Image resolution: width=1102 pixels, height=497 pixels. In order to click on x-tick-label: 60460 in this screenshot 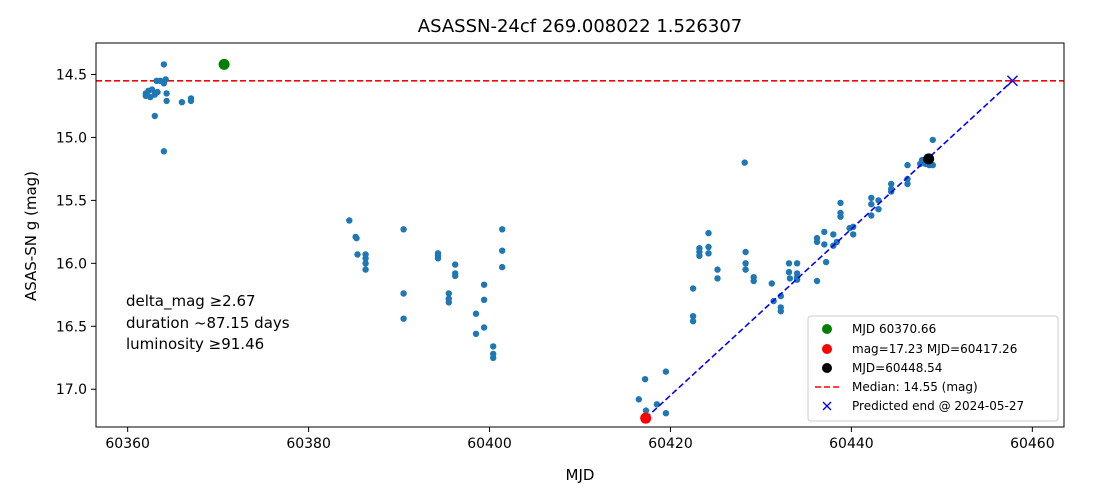, I will do `click(1032, 444)`.